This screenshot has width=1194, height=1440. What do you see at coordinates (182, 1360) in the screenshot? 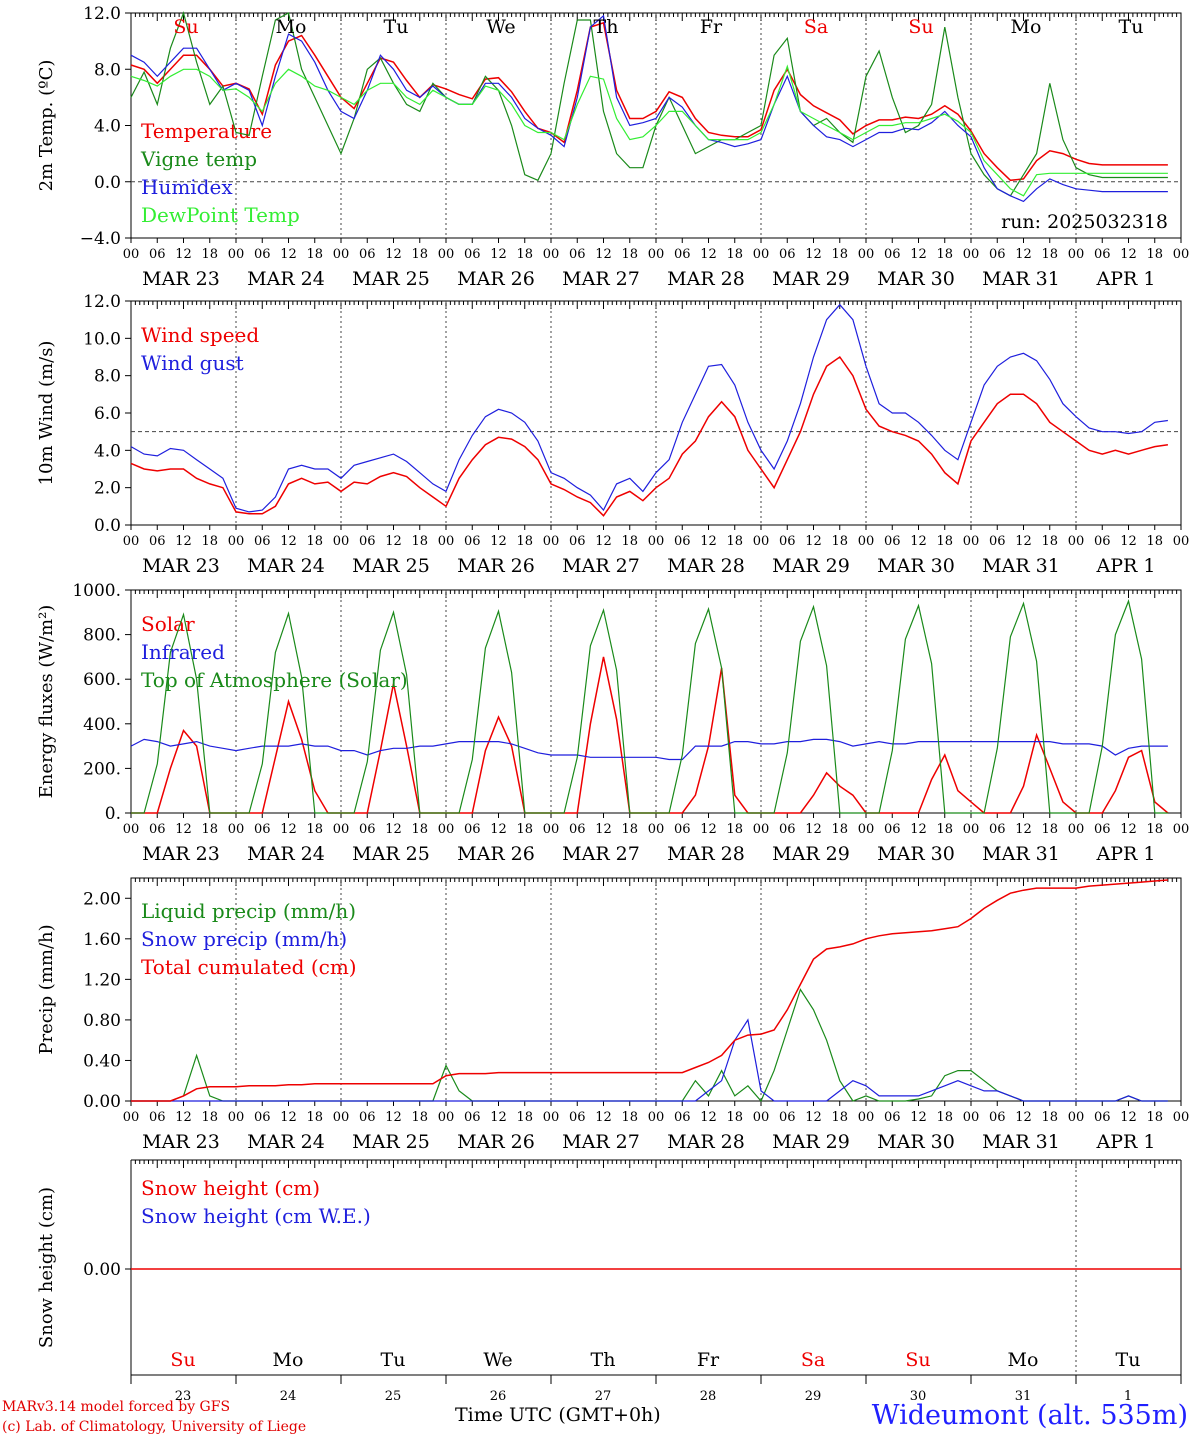
I see `weekday-label-bottom: Su` at bounding box center [182, 1360].